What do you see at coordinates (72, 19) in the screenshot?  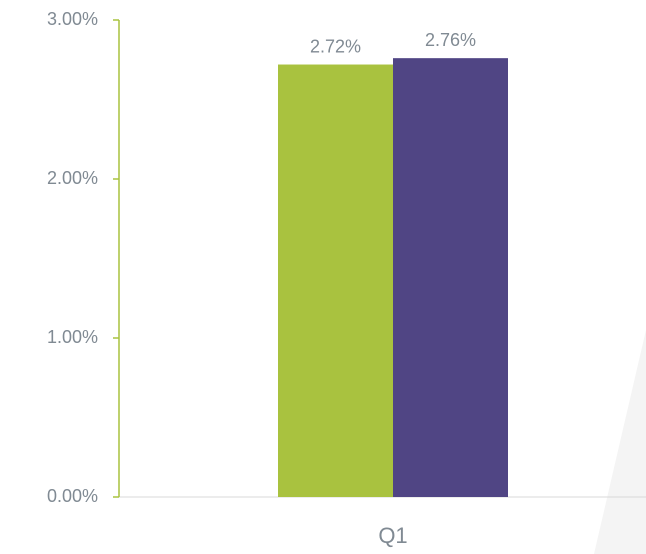 I see `y-tick-label: 3.00%` at bounding box center [72, 19].